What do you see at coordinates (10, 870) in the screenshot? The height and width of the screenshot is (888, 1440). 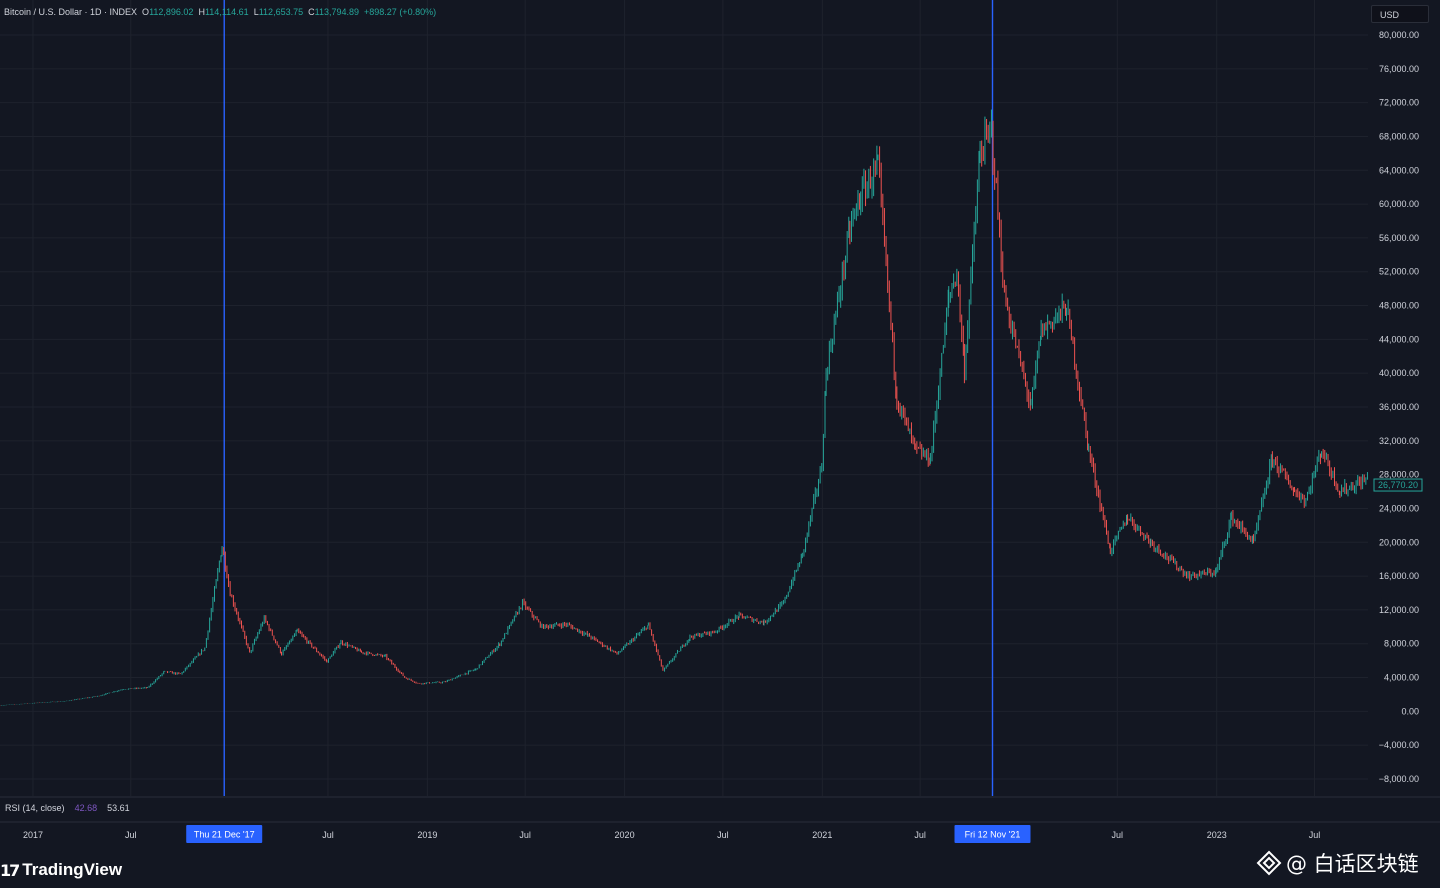 I see `tradingview-logo-icon: 17` at bounding box center [10, 870].